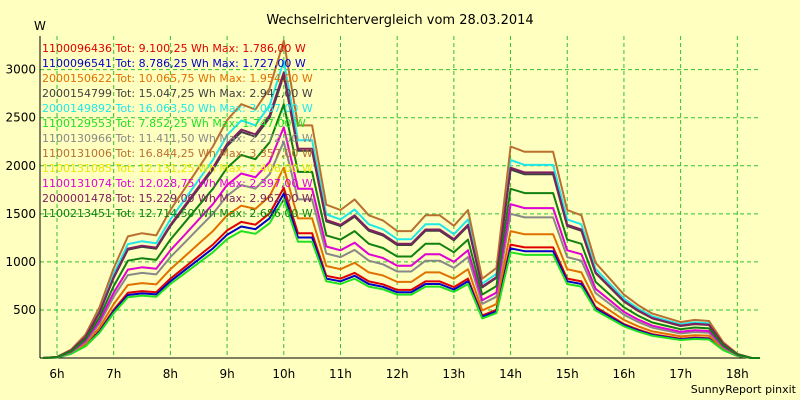 This screenshot has width=800, height=400. What do you see at coordinates (453, 374) in the screenshot?
I see `x-tick-label: 13h` at bounding box center [453, 374].